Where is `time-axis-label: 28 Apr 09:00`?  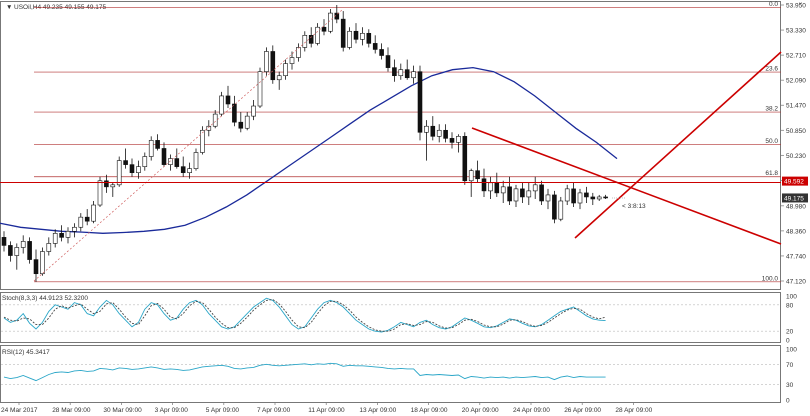
time-axis-label: 28 Apr 09:00 is located at coordinates (633, 410).